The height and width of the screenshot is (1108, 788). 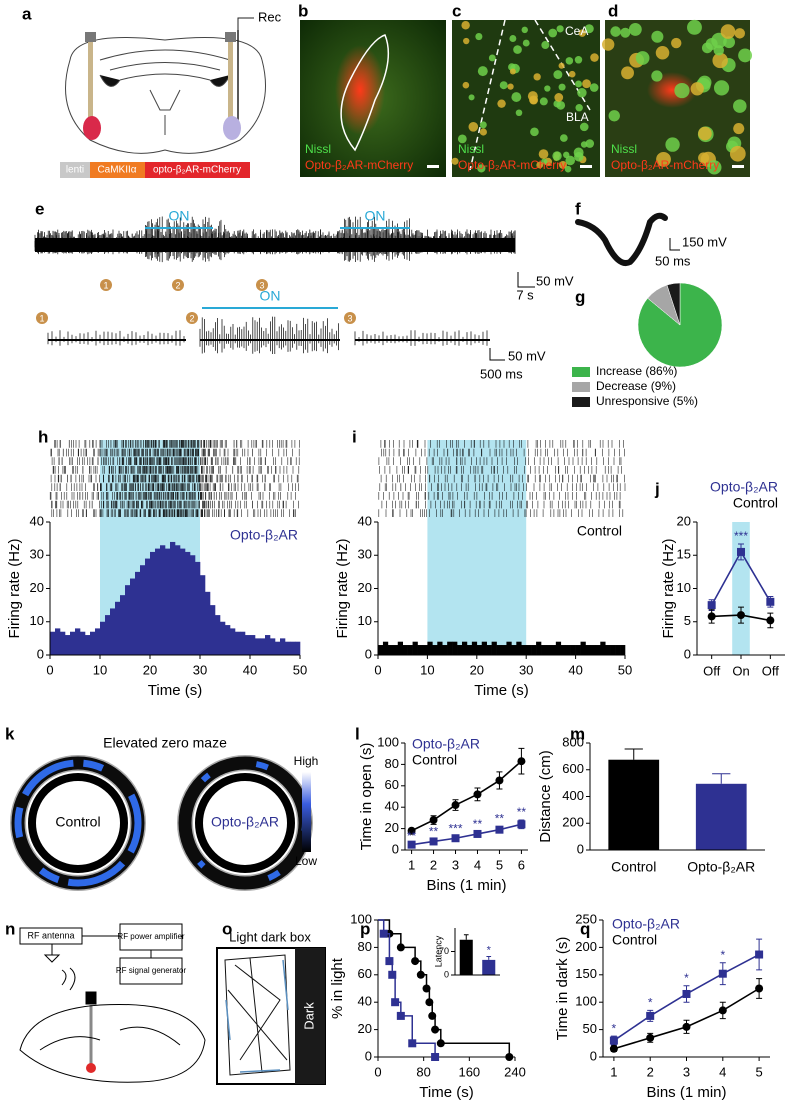 What do you see at coordinates (365, 620) in the screenshot?
I see `y-tick-label: 10` at bounding box center [365, 620].